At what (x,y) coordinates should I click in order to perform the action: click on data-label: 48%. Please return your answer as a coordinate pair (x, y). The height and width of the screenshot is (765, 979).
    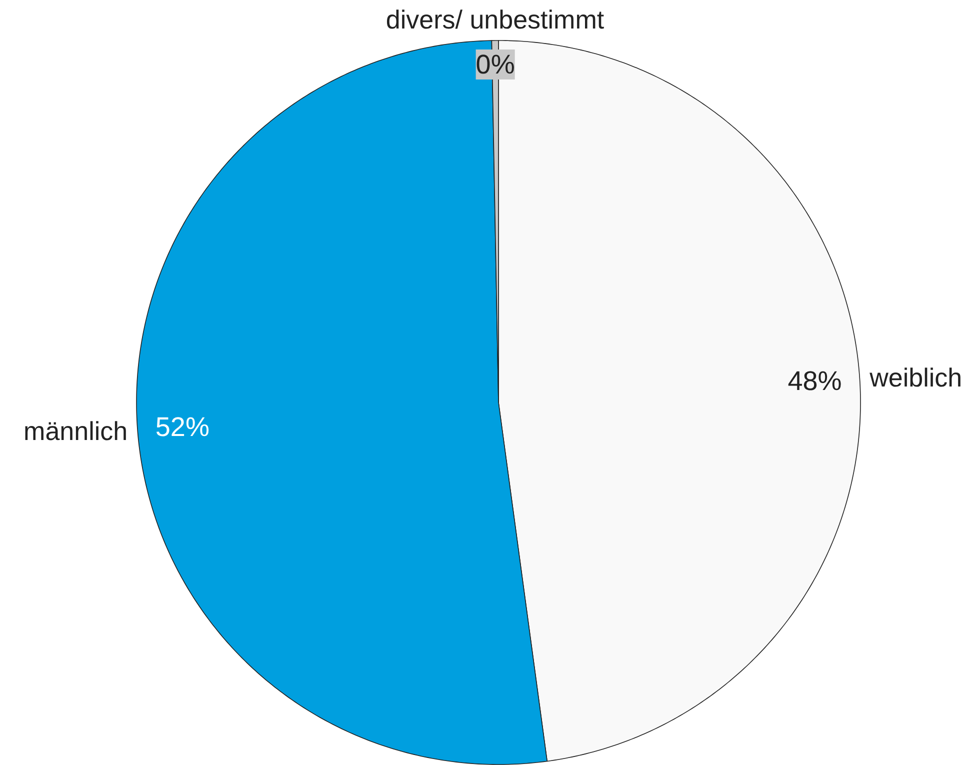
    Looking at the image, I should click on (815, 381).